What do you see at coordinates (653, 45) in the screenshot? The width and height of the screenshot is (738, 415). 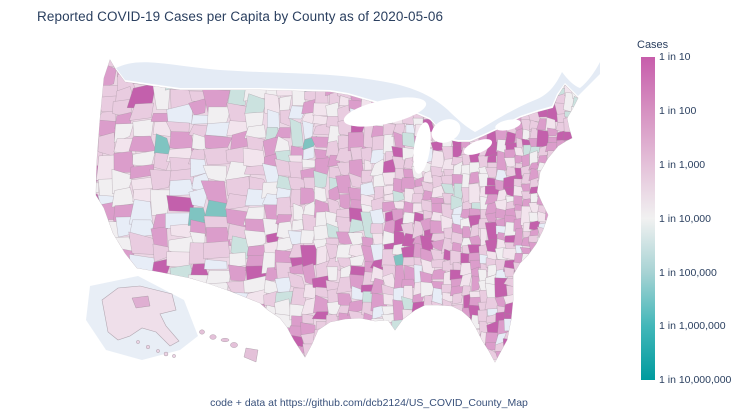 I see `colorbar-title: Cases` at bounding box center [653, 45].